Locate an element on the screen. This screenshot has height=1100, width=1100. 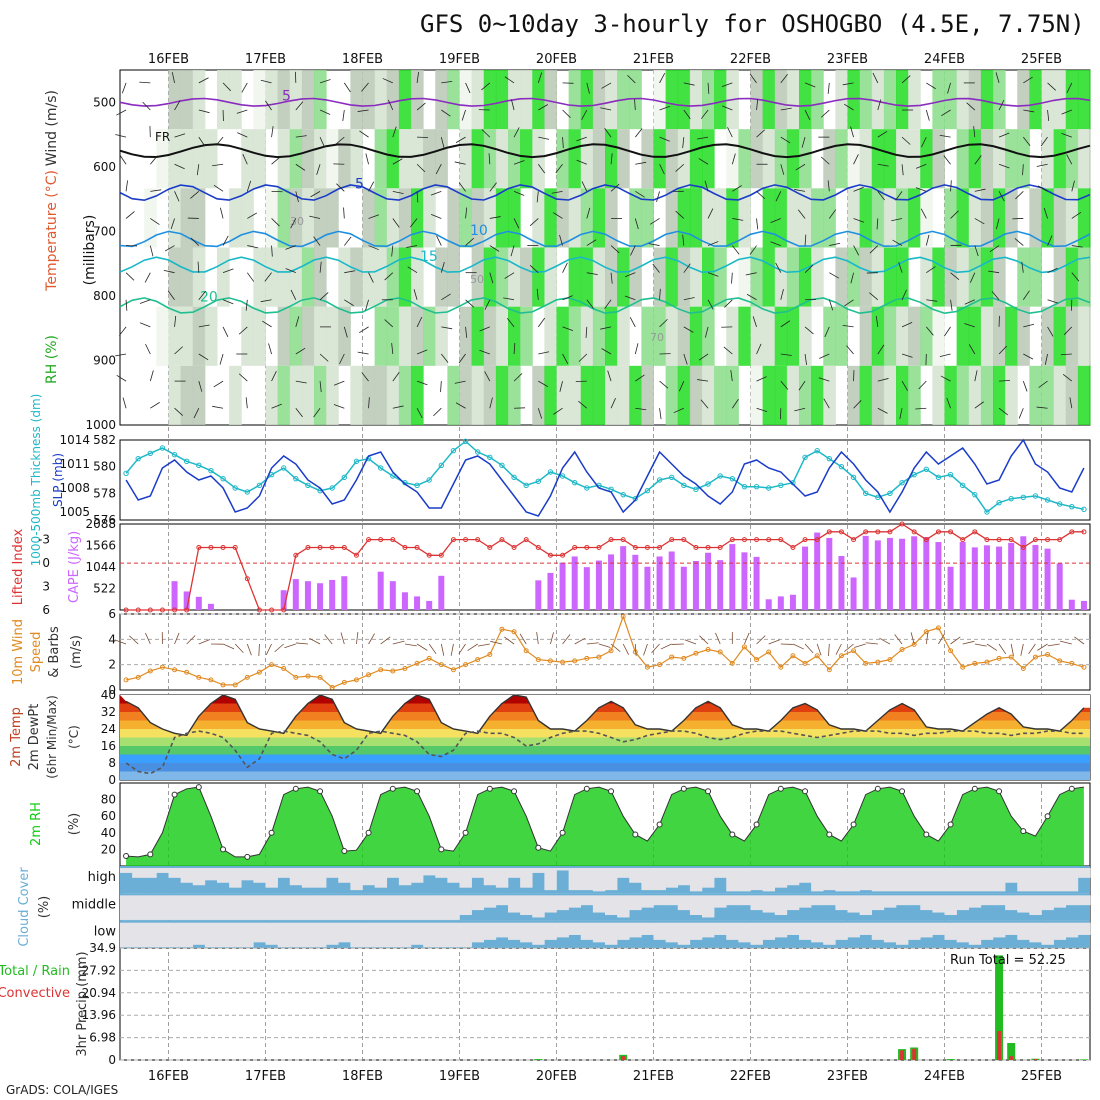
wind-label-3: & Barbs is located at coordinates (54, 652).